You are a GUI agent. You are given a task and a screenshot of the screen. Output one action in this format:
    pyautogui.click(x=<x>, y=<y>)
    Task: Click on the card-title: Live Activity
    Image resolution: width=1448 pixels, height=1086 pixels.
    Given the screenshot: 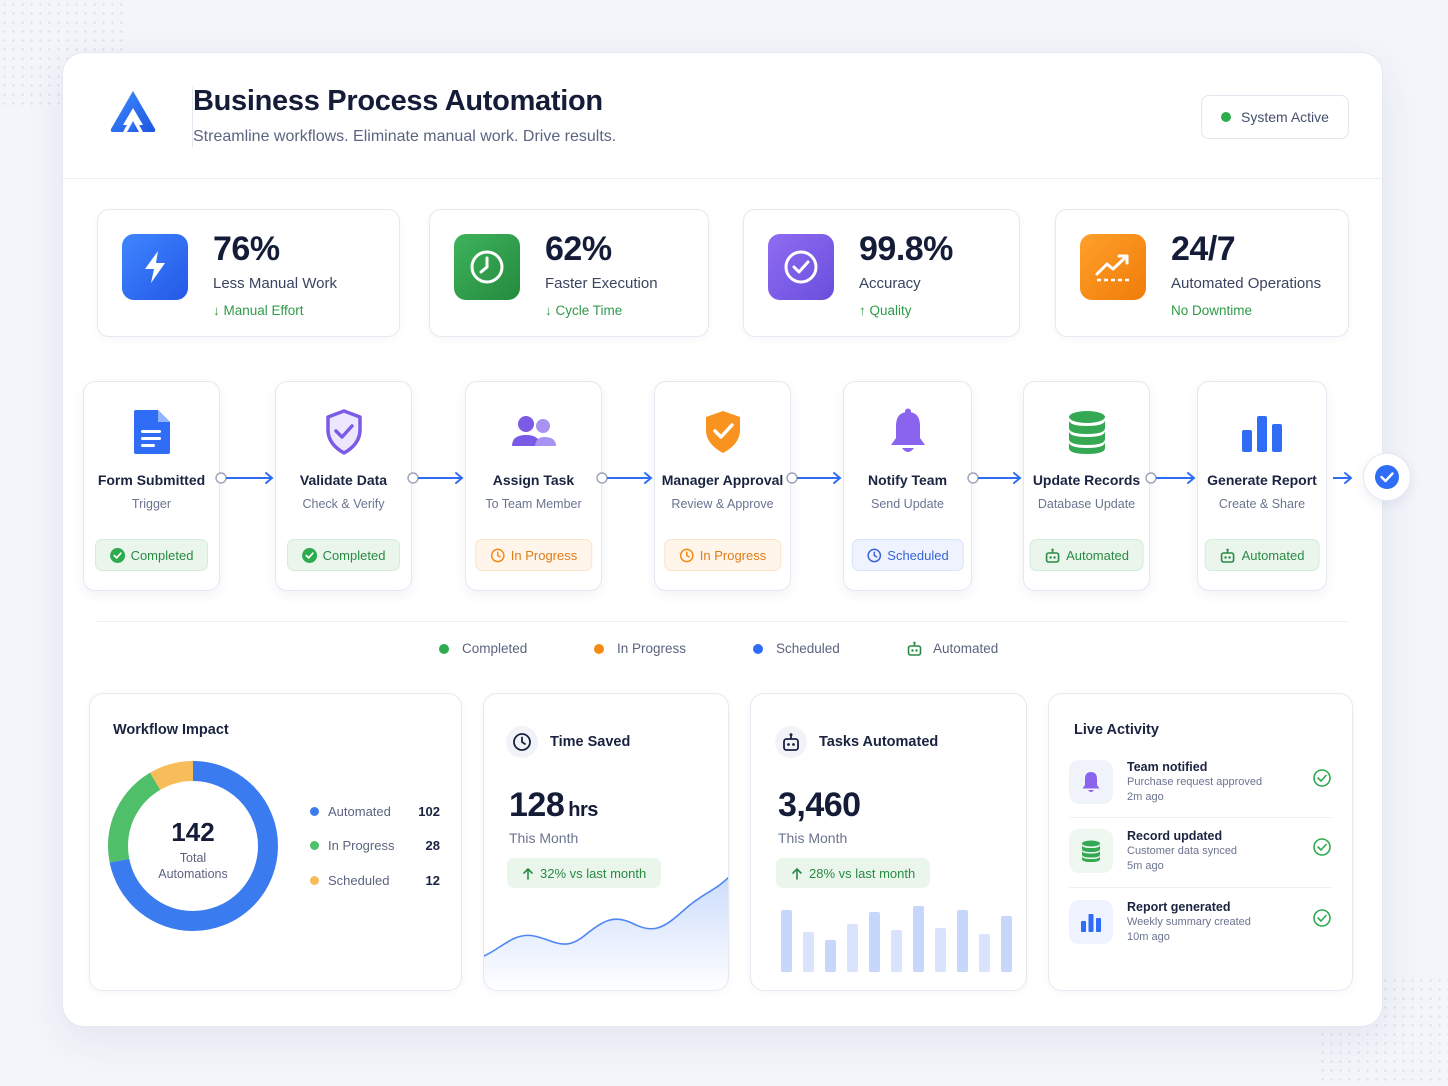 What is the action you would take?
    pyautogui.click(x=1116, y=730)
    